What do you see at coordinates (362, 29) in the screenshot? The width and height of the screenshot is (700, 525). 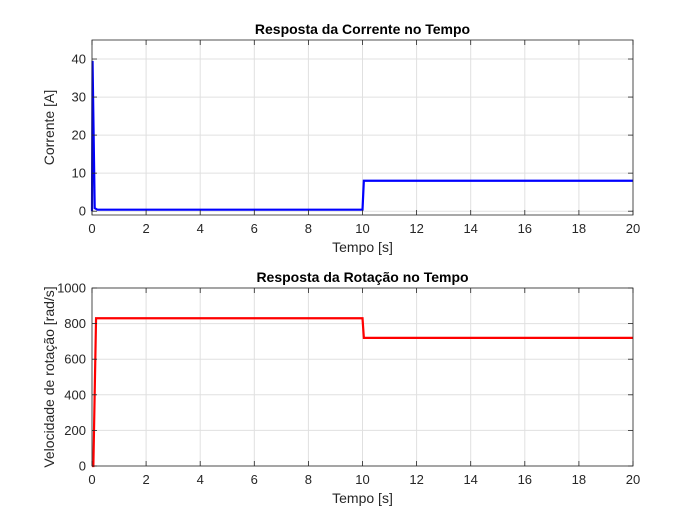 I see `chart-title: Resposta da Corrente no Tempo` at bounding box center [362, 29].